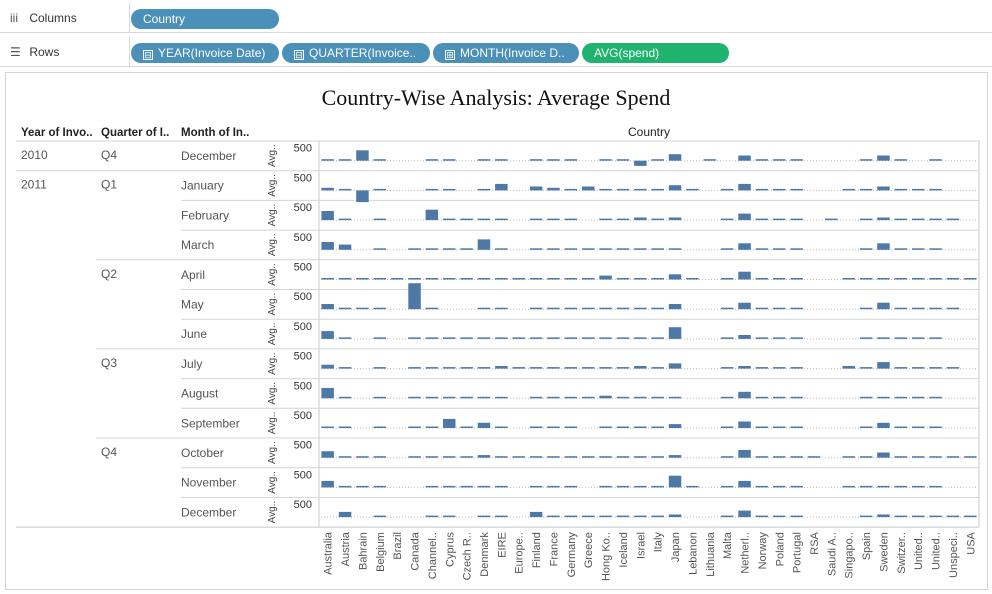 Image resolution: width=992 pixels, height=594 pixels. What do you see at coordinates (356, 53) in the screenshot?
I see `pill-quarter: ⊟ QUARTER(Invoice..` at bounding box center [356, 53].